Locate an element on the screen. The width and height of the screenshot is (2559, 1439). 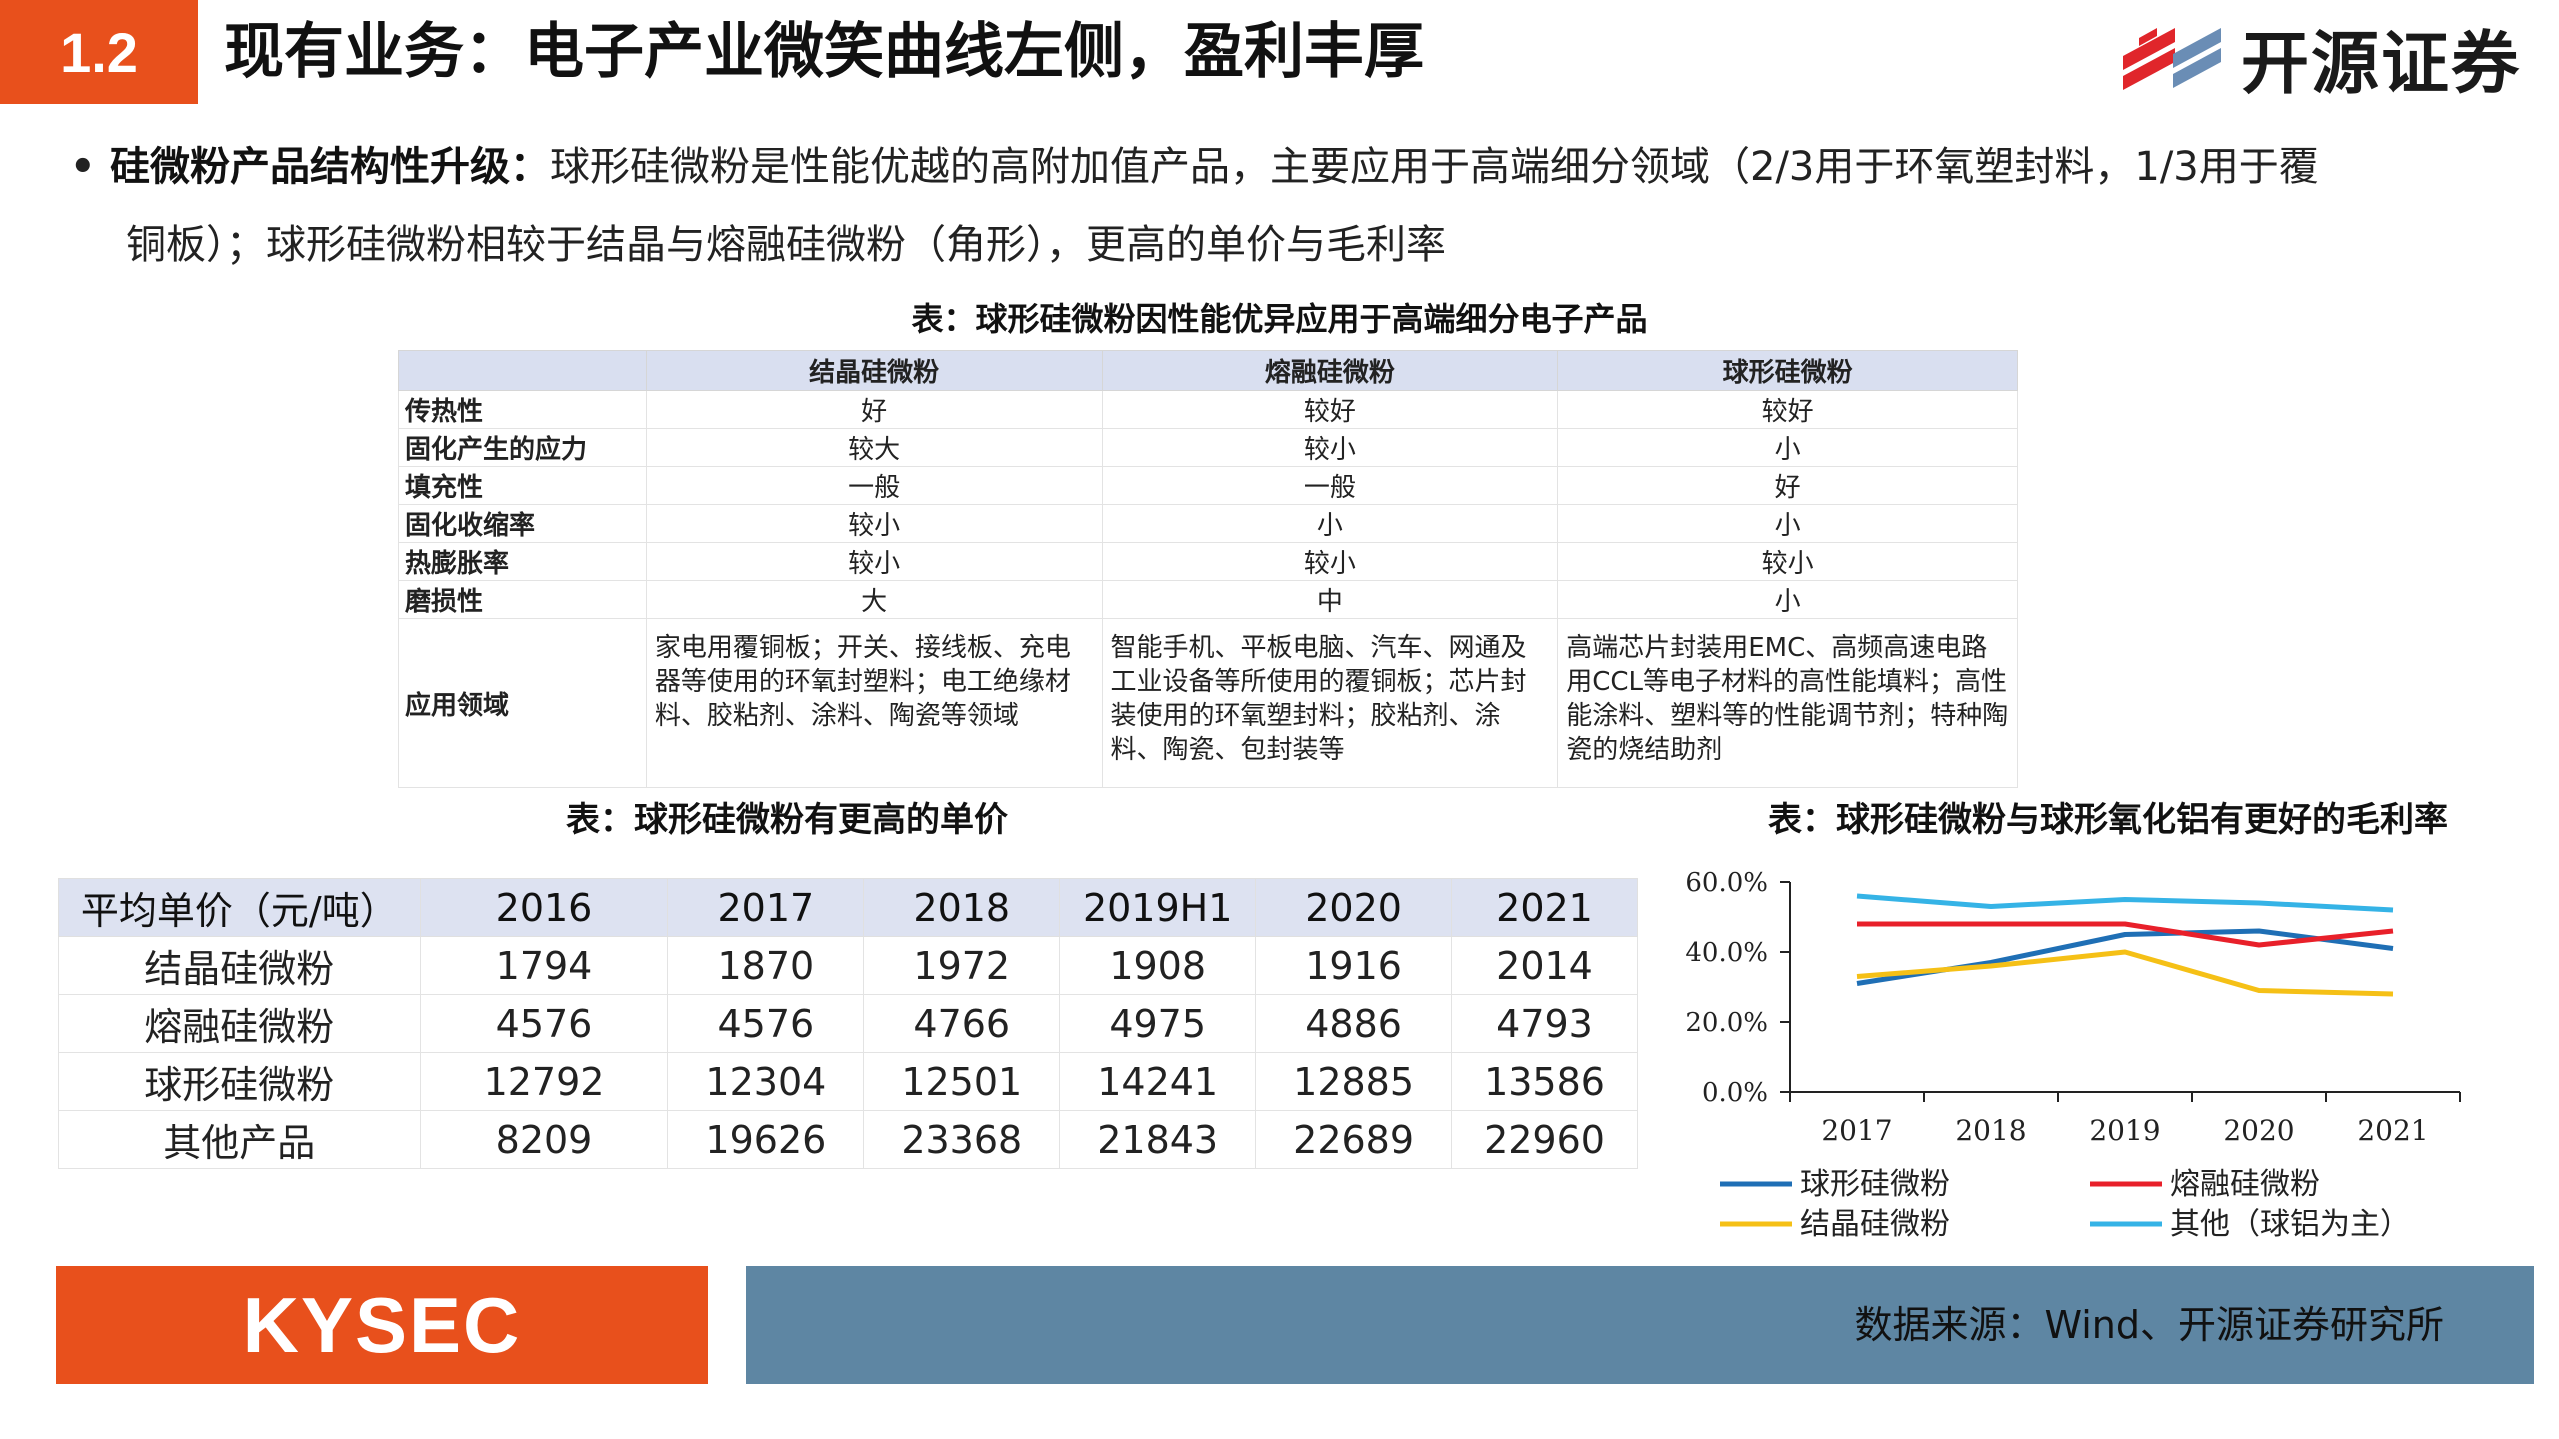
x-tick-label: 2021 is located at coordinates (2392, 1130).